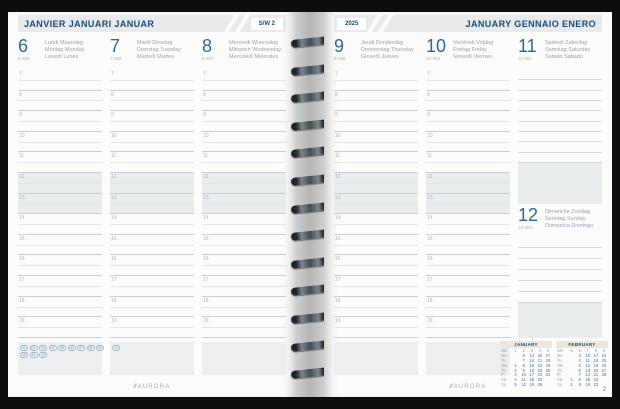 The width and height of the screenshot is (620, 409). Describe the element at coordinates (531, 53) in the screenshot. I see `day-number-block: 11 11-354` at that location.